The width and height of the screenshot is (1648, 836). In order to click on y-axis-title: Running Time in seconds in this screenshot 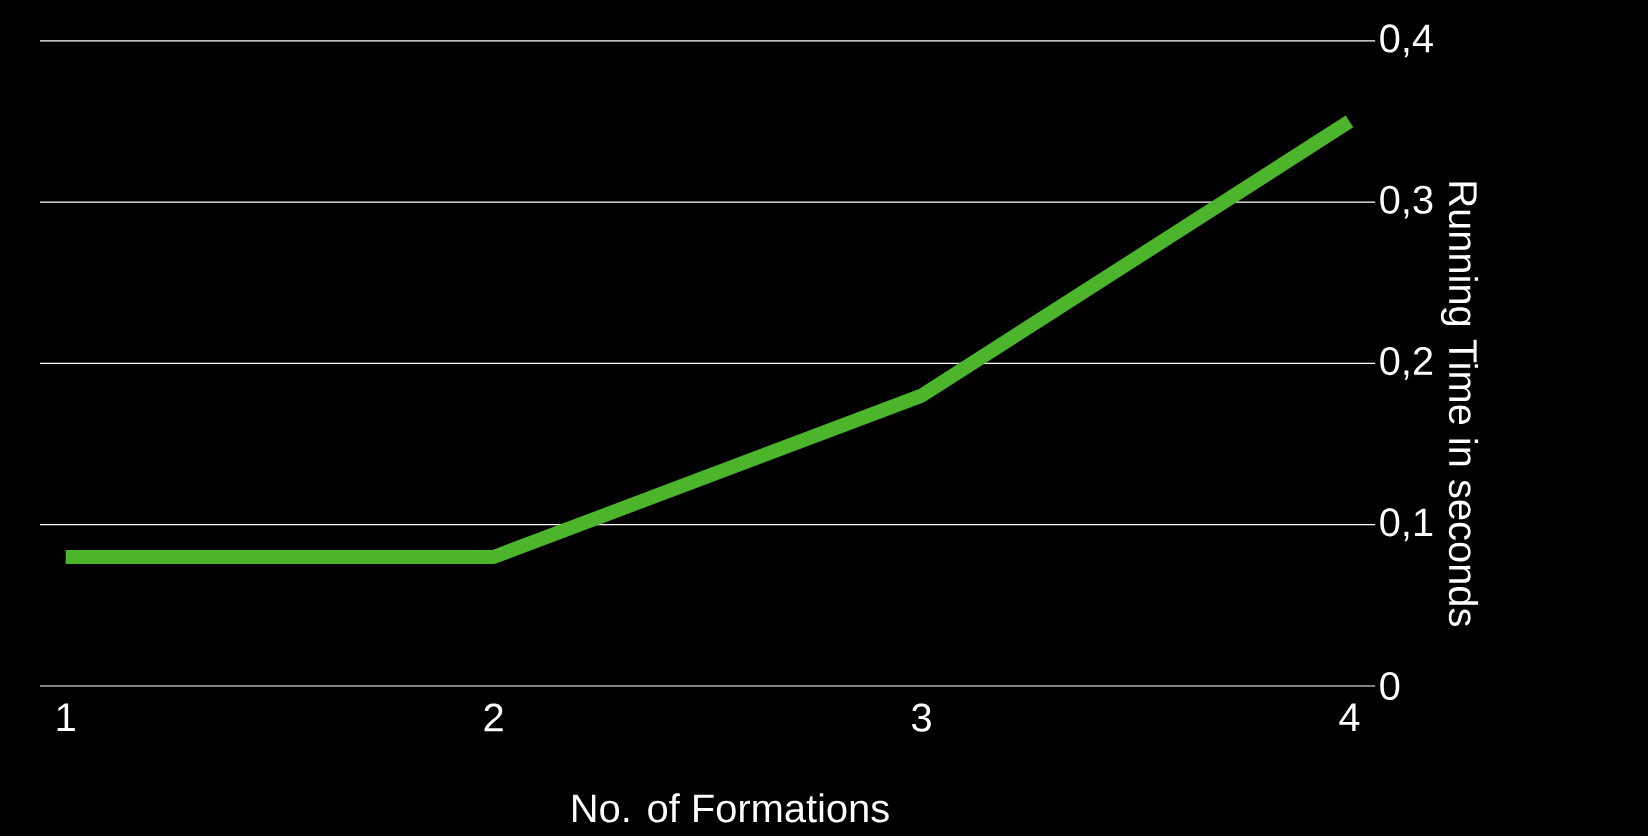, I will do `click(1459, 404)`.